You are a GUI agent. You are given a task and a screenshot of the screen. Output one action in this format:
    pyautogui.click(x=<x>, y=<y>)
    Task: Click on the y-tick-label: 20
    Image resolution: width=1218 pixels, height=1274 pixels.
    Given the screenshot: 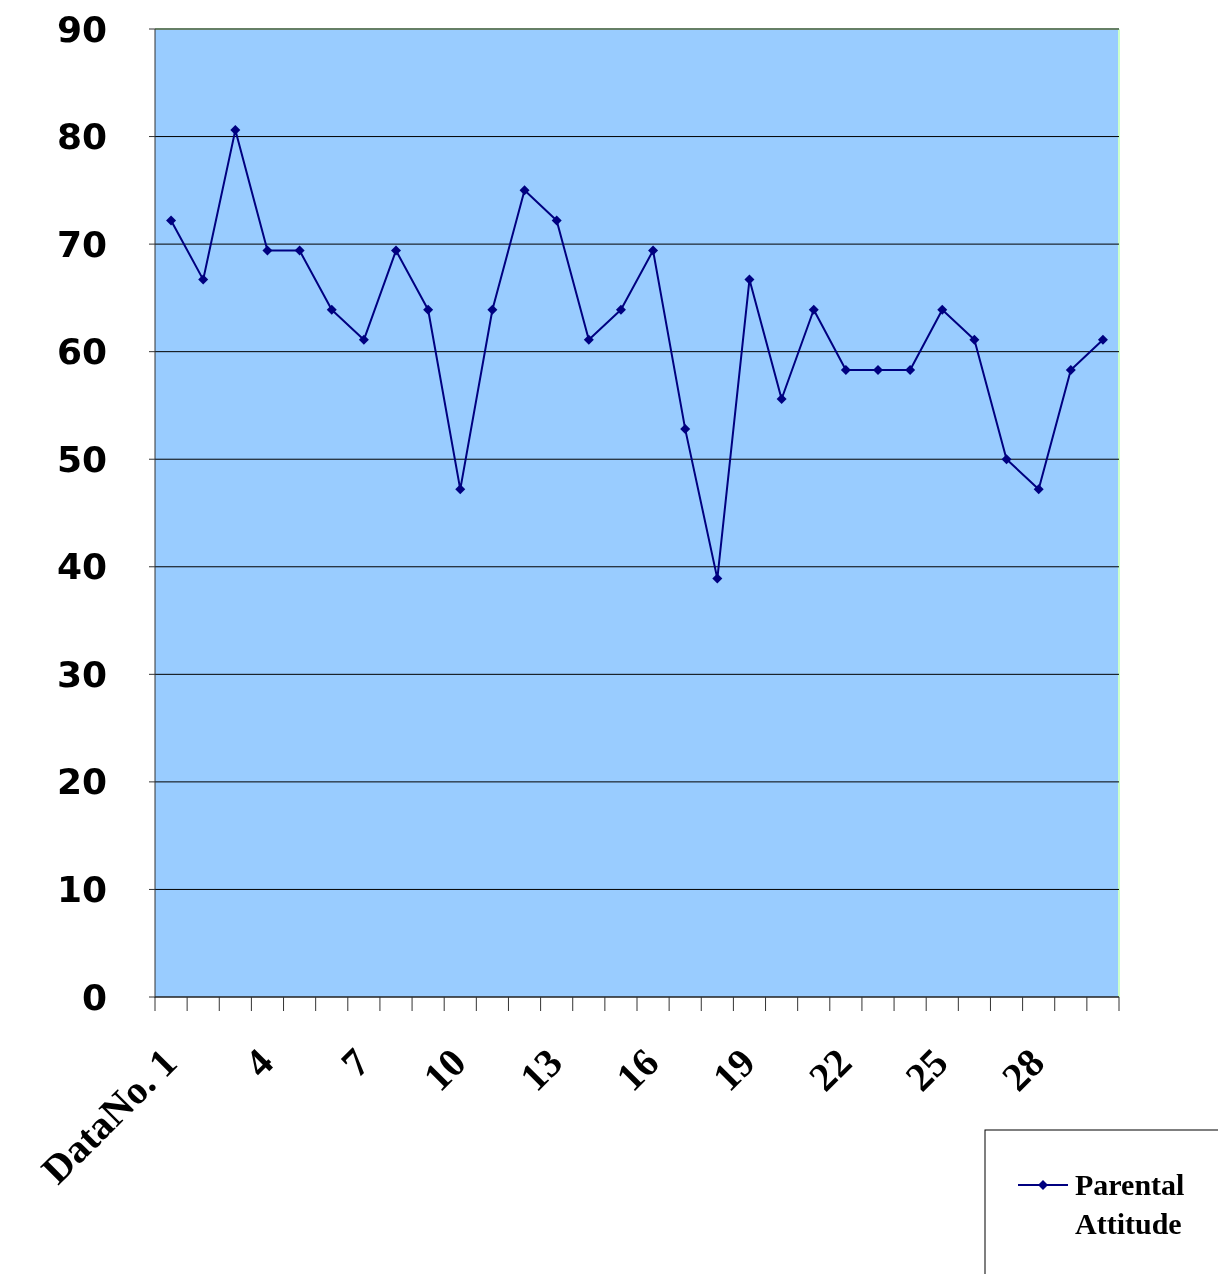 What is the action you would take?
    pyautogui.click(x=81, y=782)
    